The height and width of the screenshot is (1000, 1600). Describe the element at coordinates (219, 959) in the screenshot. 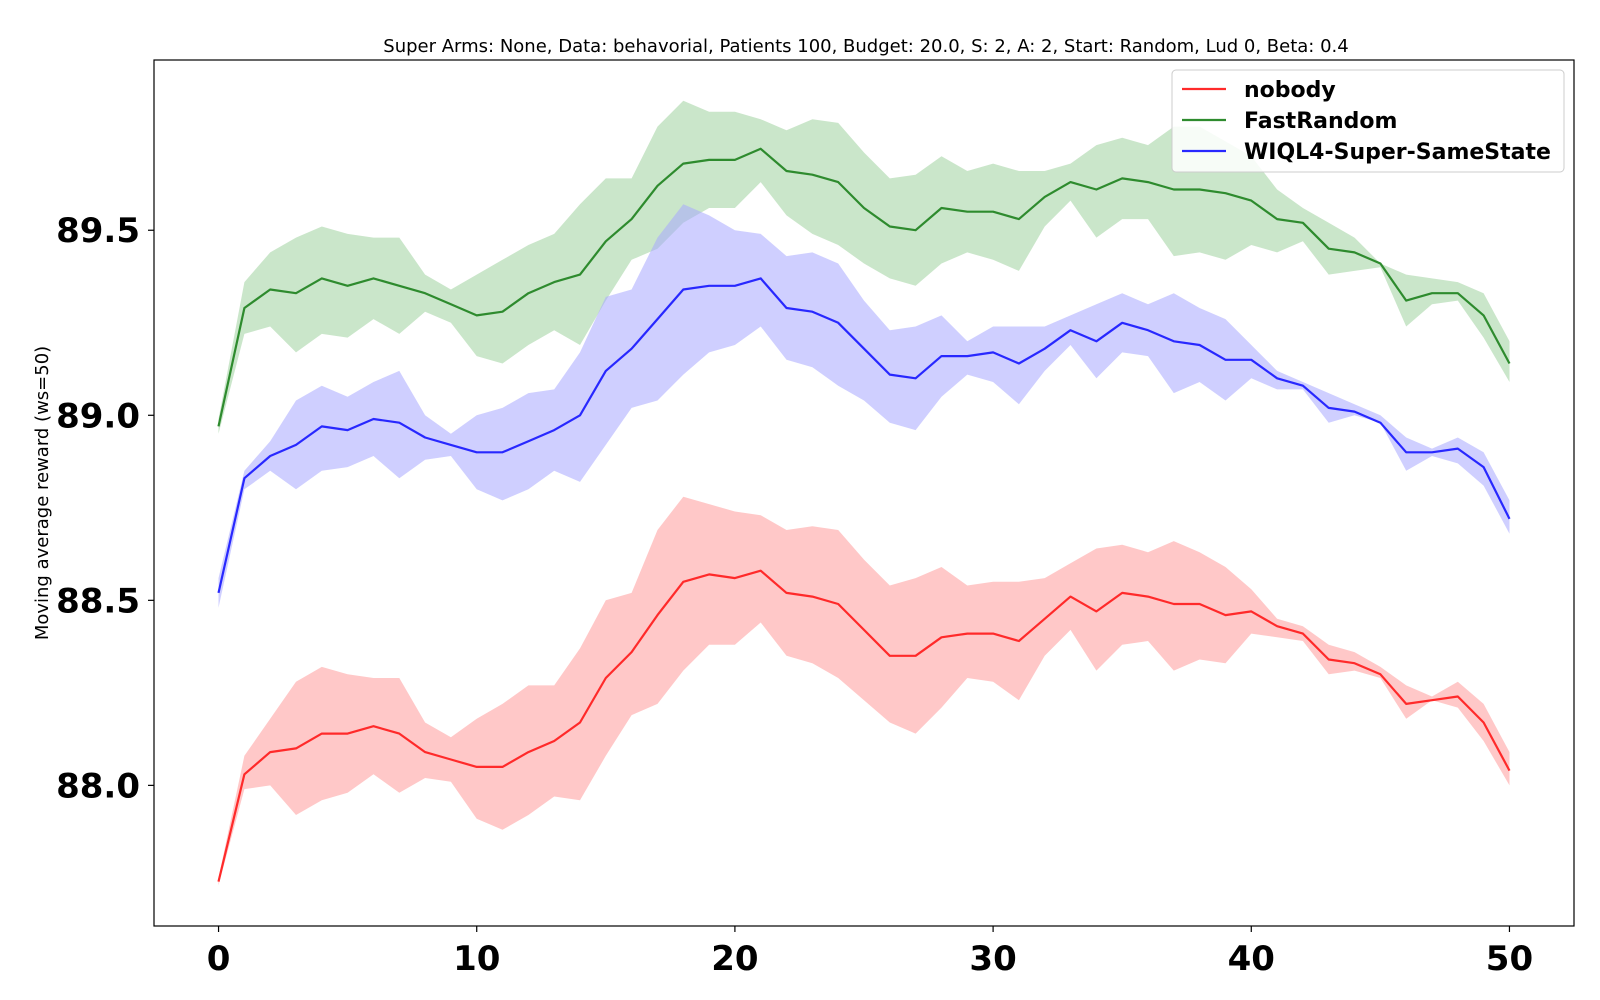

I see `x-tick-label: 0` at that location.